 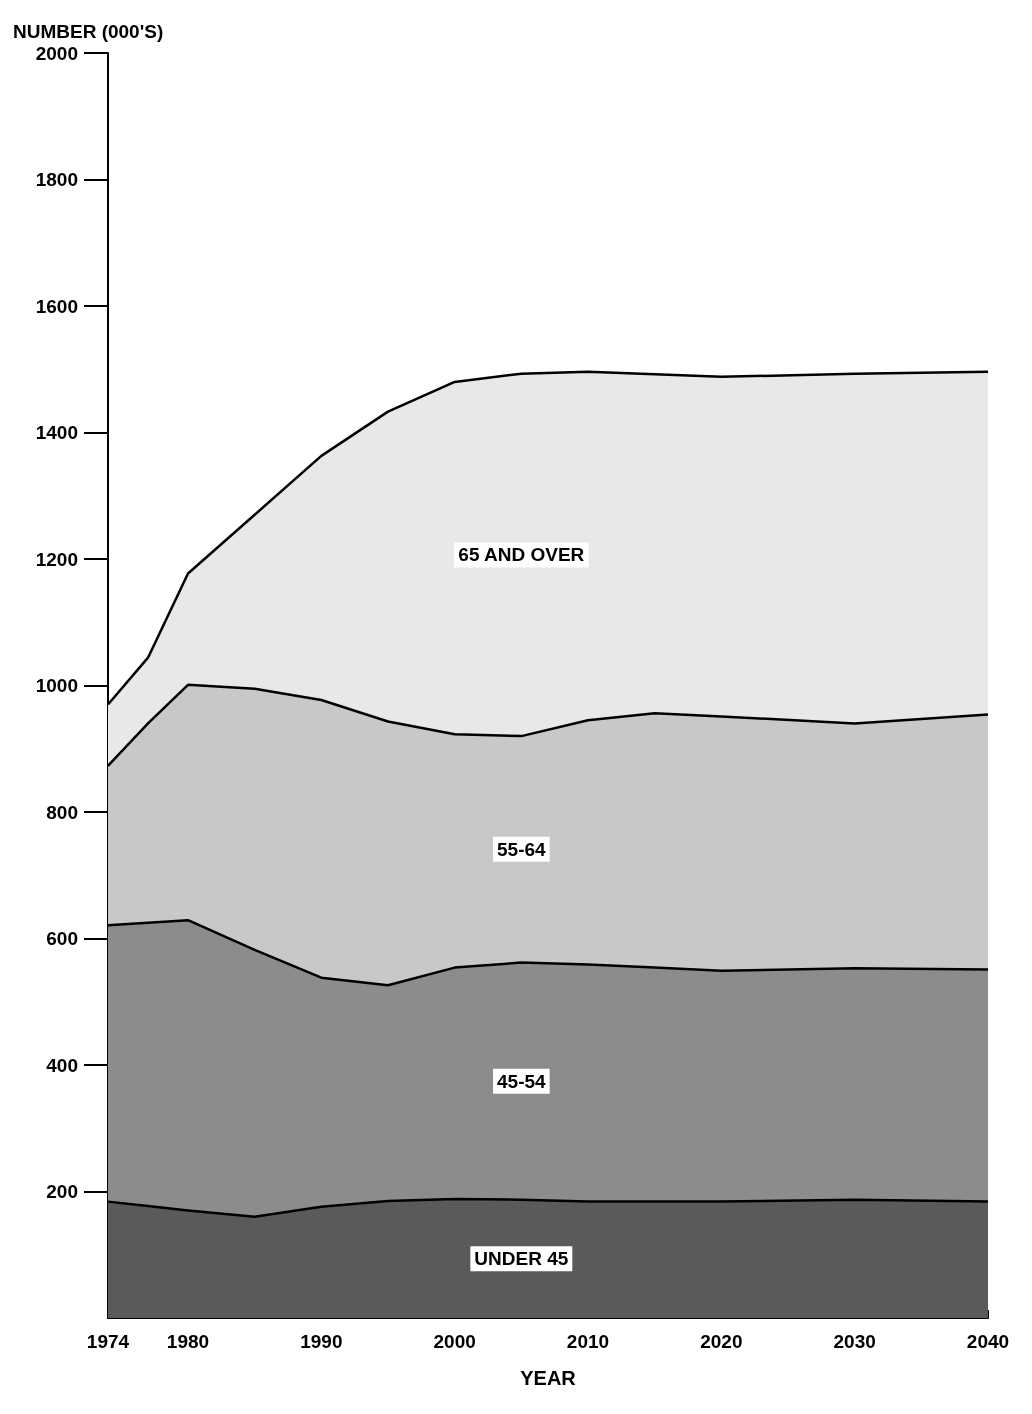 What do you see at coordinates (88, 31) in the screenshot?
I see `y-axis-title: NUMBER (000'S)` at bounding box center [88, 31].